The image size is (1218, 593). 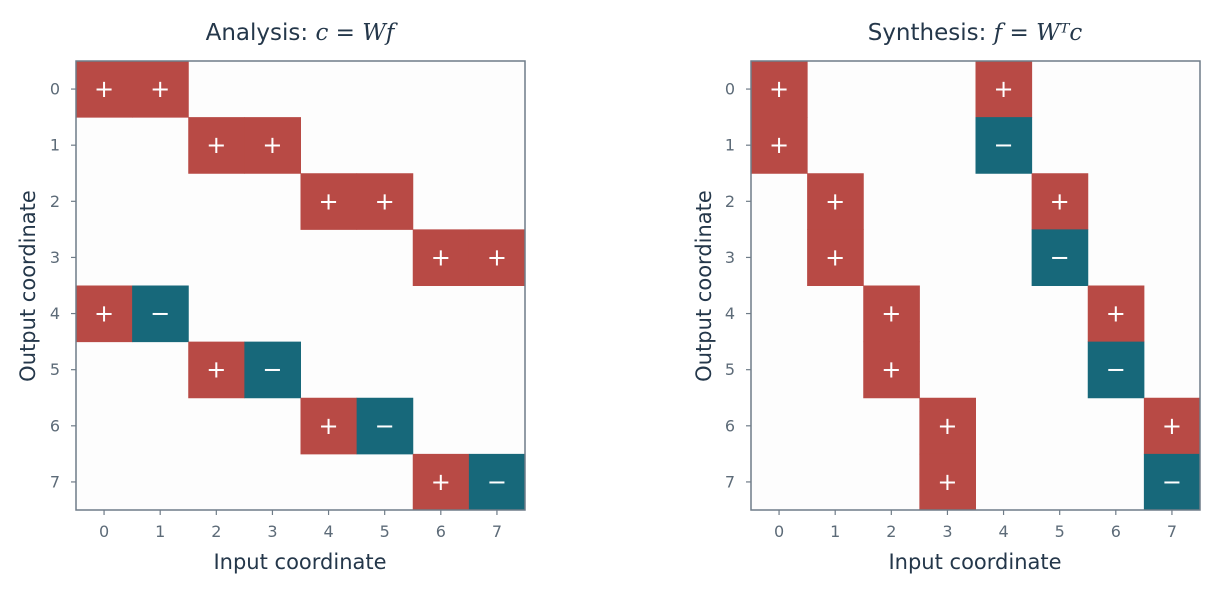 I want to click on synthesis-y-tick-label: 7, so click(x=730, y=481).